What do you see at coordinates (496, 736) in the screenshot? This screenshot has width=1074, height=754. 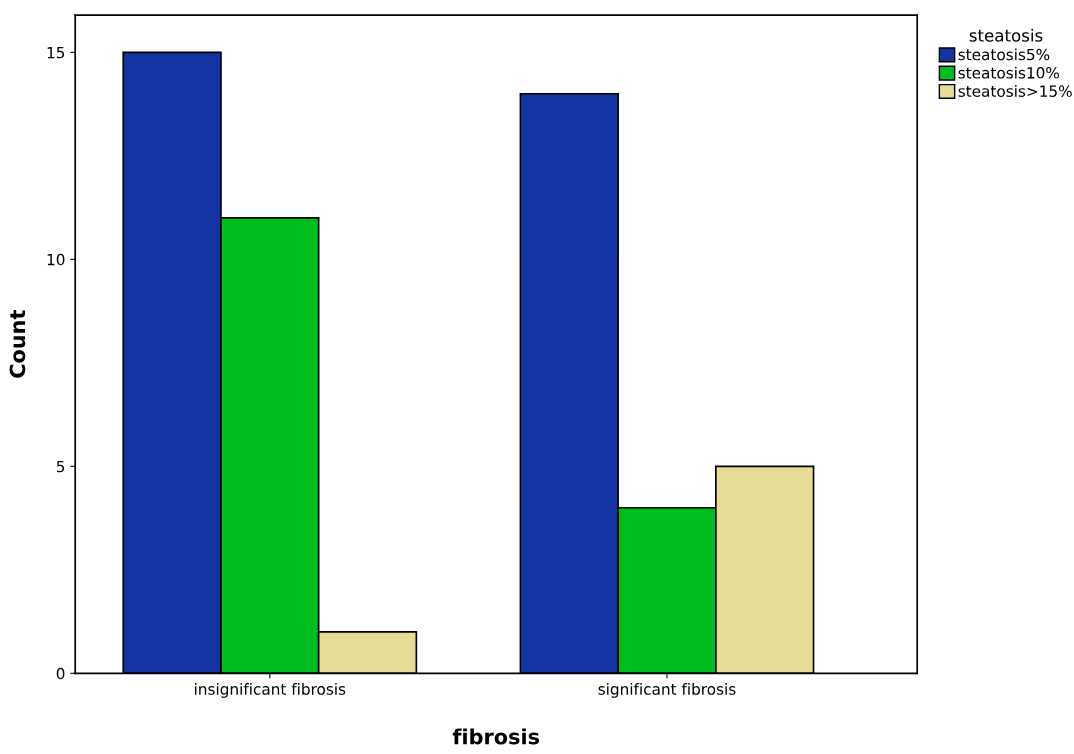 I see `x-axis-title: fibrosis` at bounding box center [496, 736].